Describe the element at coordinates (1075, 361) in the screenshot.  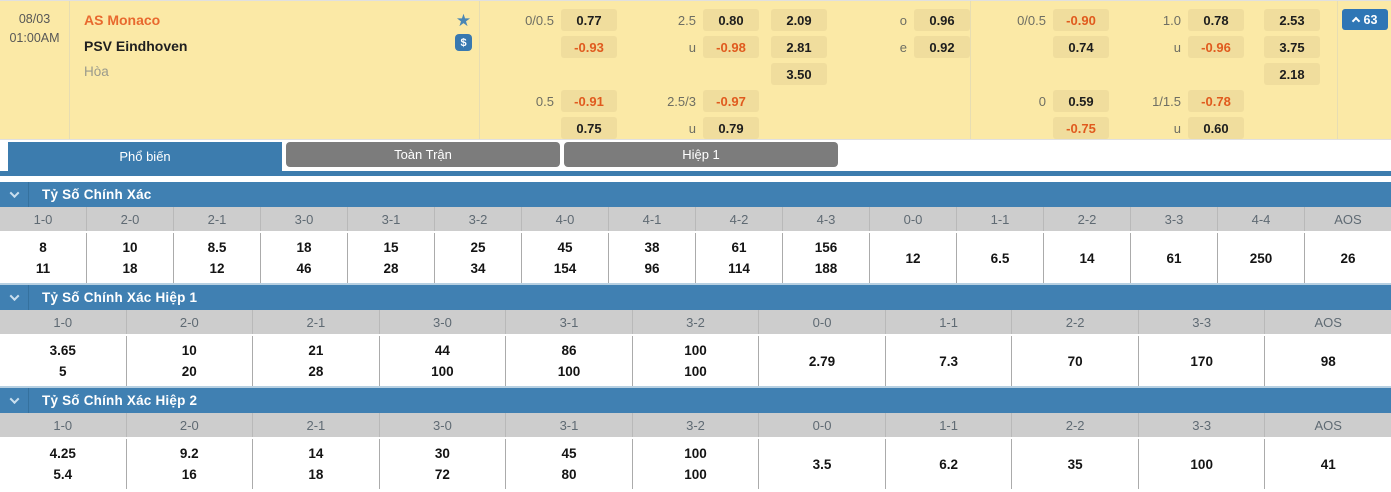
I see `score-odds-cell: 70` at that location.